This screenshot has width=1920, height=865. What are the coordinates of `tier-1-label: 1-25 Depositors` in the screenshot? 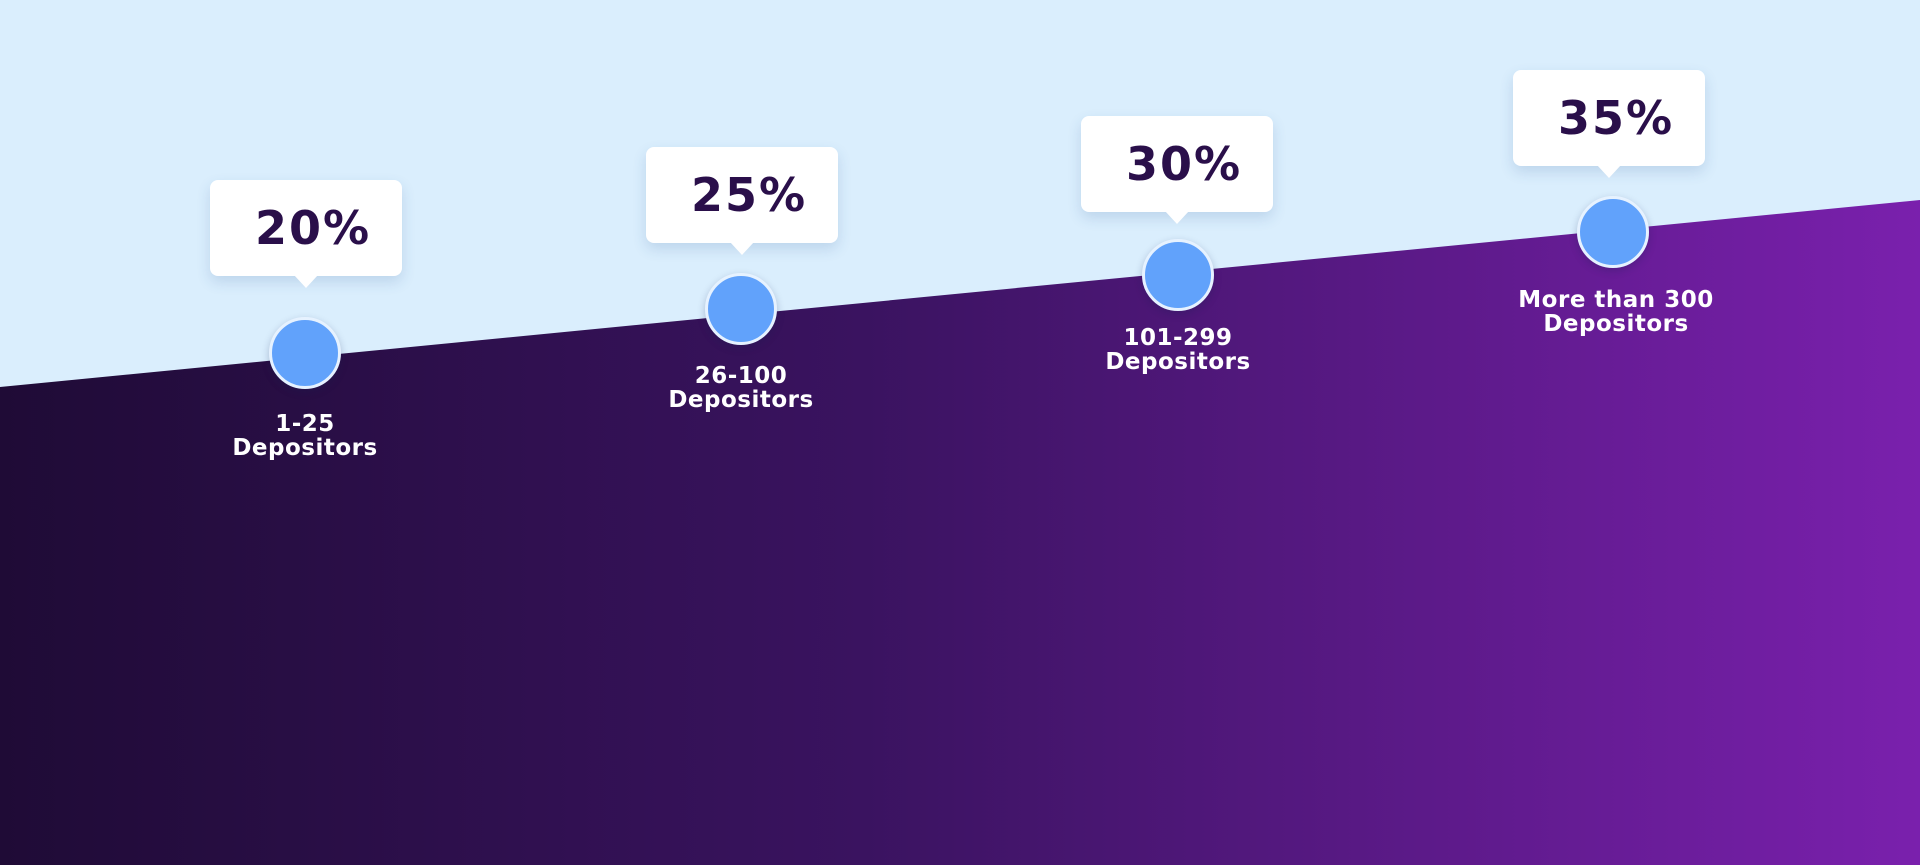 It's located at (305, 436).